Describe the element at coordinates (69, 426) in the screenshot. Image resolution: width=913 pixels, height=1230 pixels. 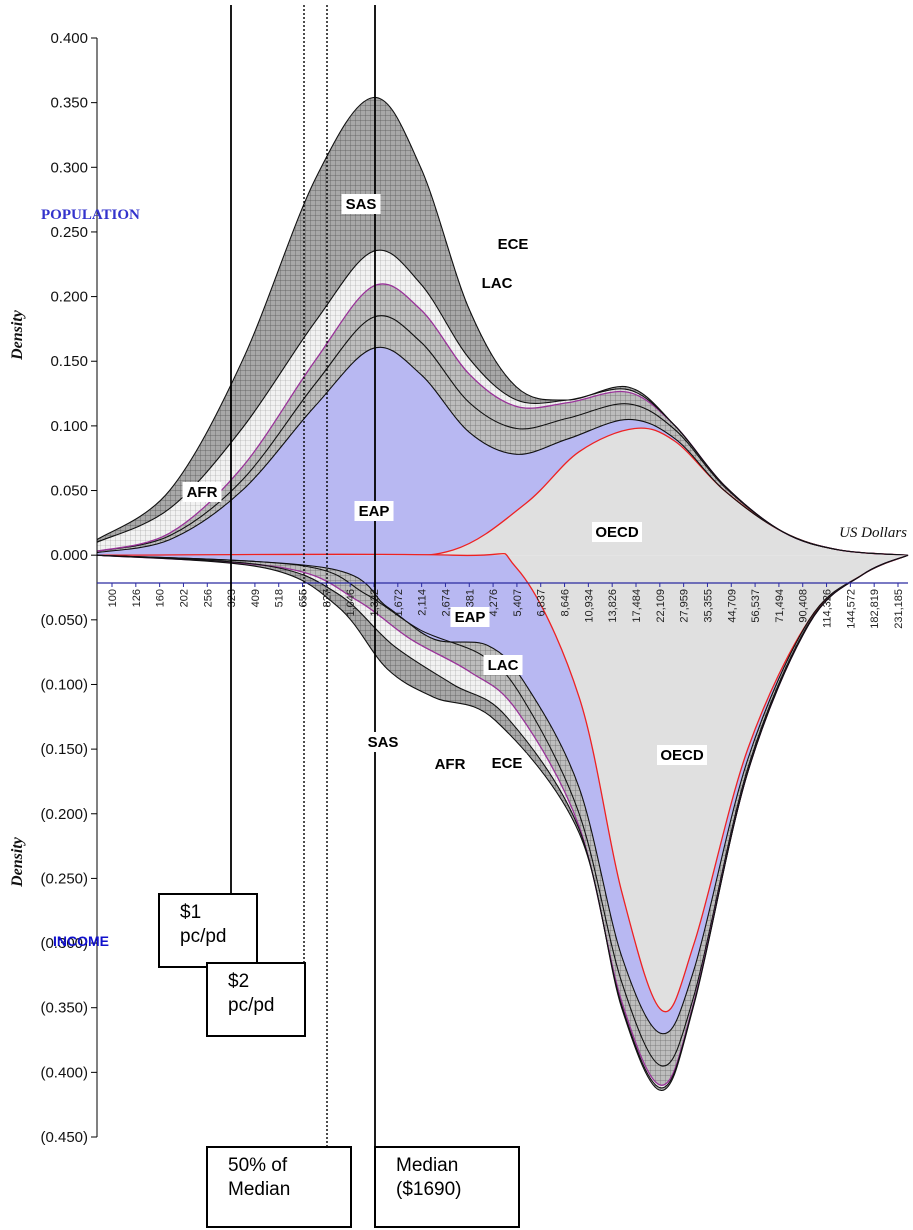
I see `y-tick-label: 0.100` at that location.